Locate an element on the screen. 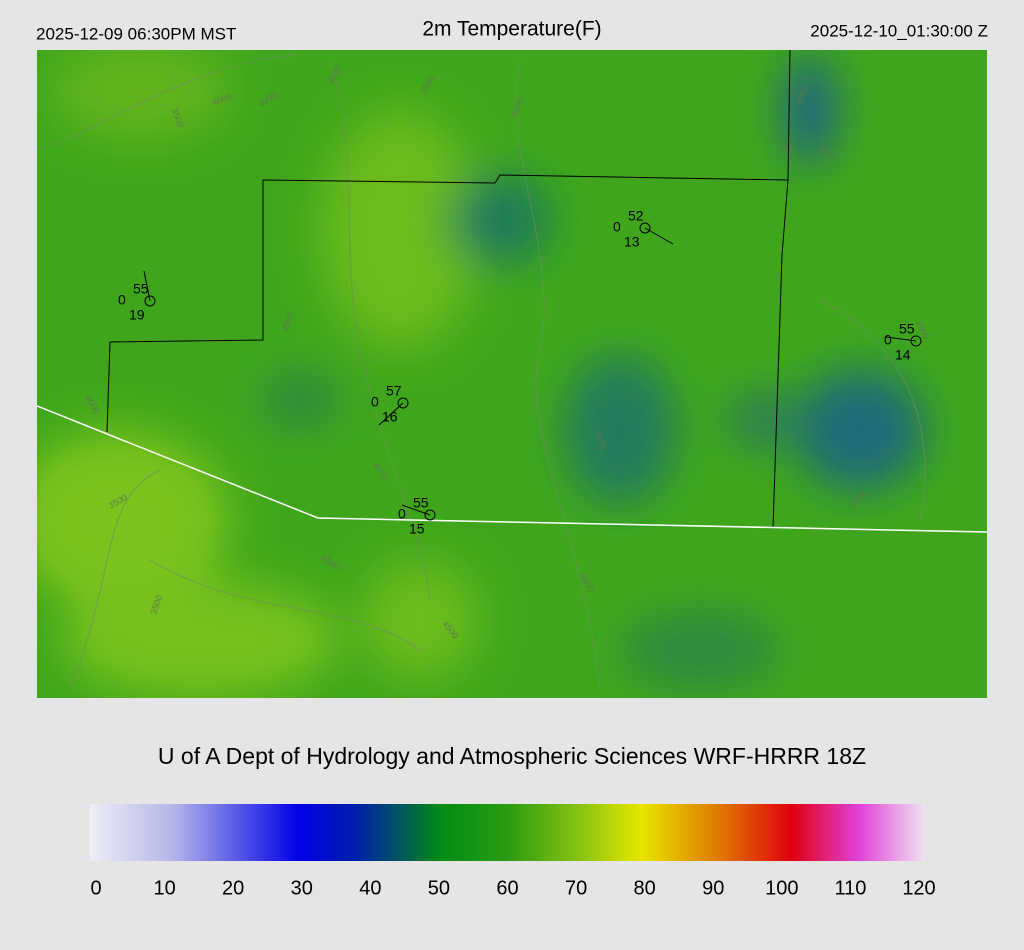 This screenshot has width=1024, height=950. colorbar-tick-label: 0 is located at coordinates (95, 888).